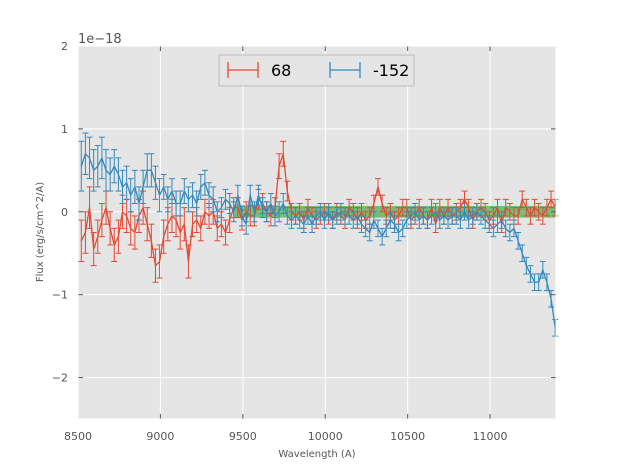  Describe the element at coordinates (64, 212) in the screenshot. I see `y-tick-label: 0` at that location.